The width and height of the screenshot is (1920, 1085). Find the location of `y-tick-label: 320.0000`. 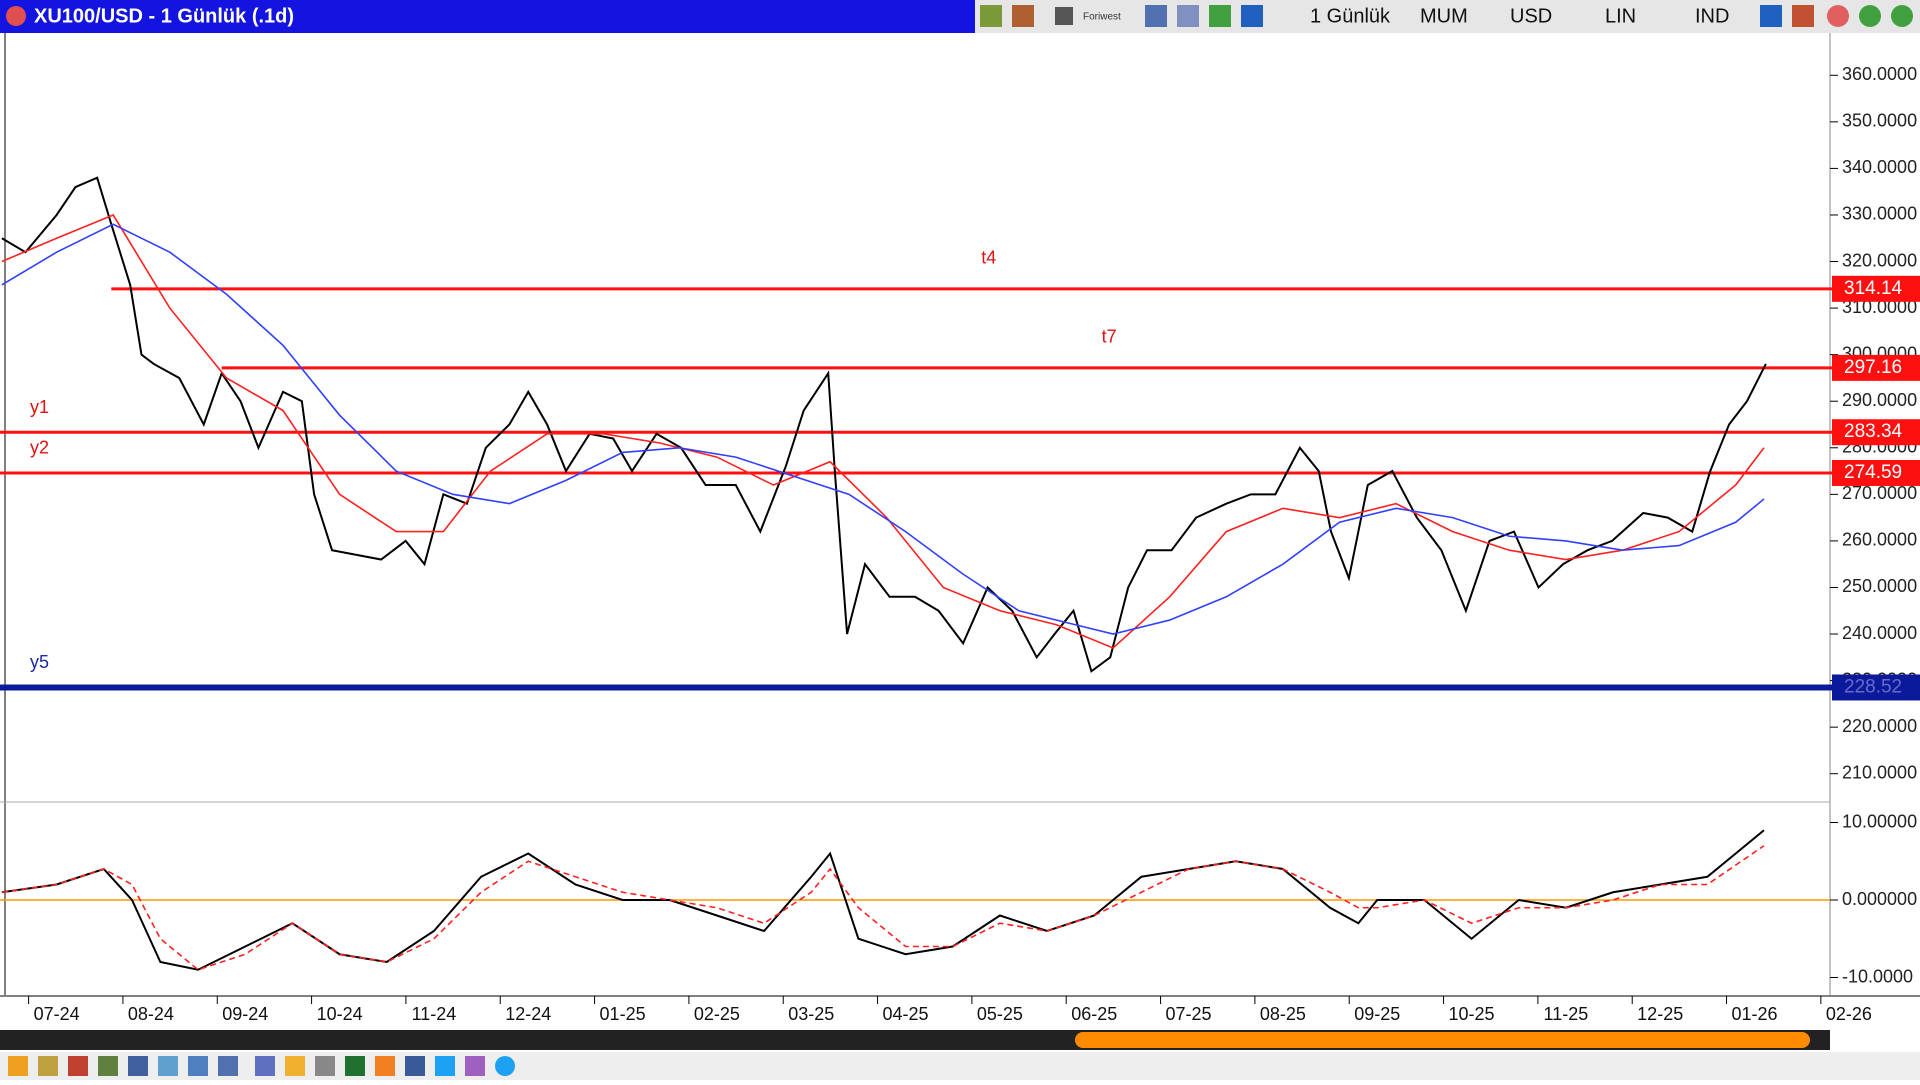

y-tick-label: 320.0000 is located at coordinates (1879, 260).